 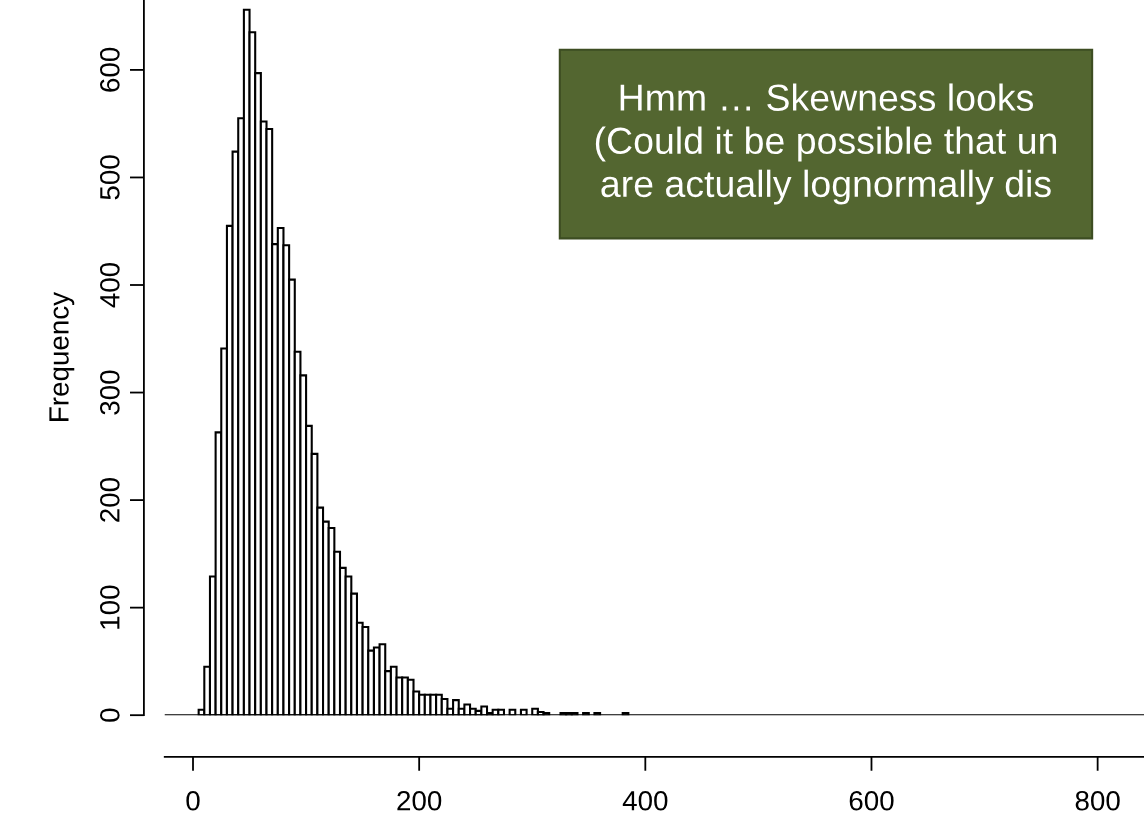 What do you see at coordinates (109, 285) in the screenshot?
I see `y-tick-label: 400` at bounding box center [109, 285].